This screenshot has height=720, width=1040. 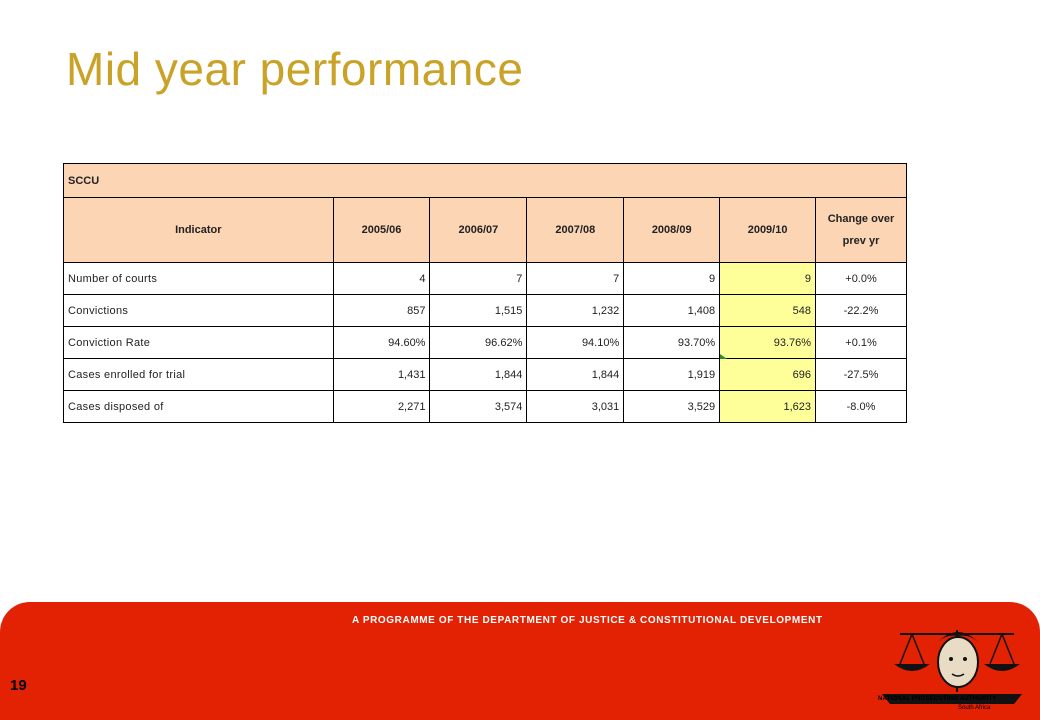 I want to click on cell-value: 94.10%, so click(x=575, y=342).